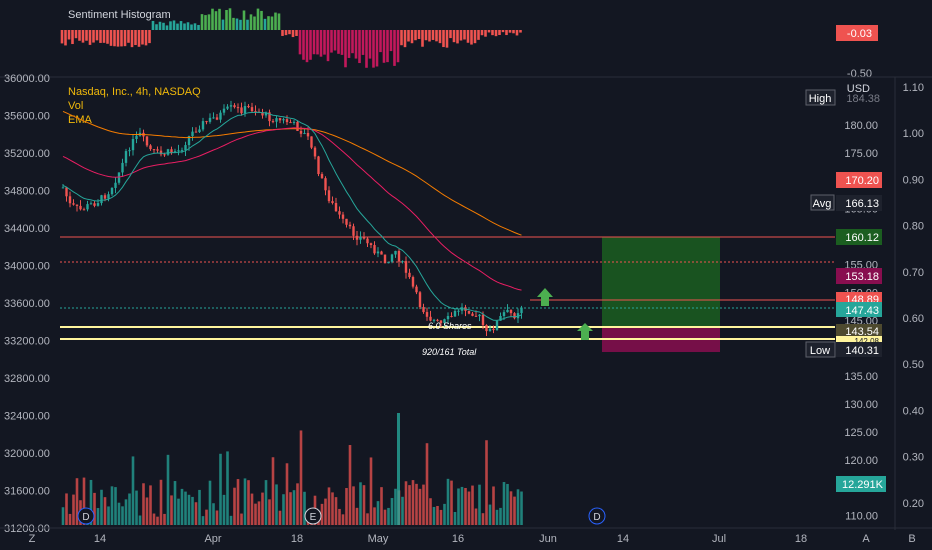  Describe the element at coordinates (292, 469) in the screenshot. I see `volume-bars` at that location.